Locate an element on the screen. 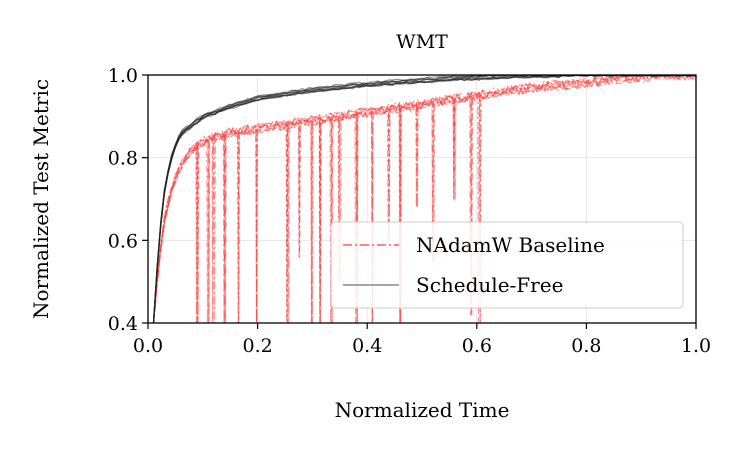 The image size is (746, 454). legend-label-nadamw: NAdamW Baseline is located at coordinates (510, 245).